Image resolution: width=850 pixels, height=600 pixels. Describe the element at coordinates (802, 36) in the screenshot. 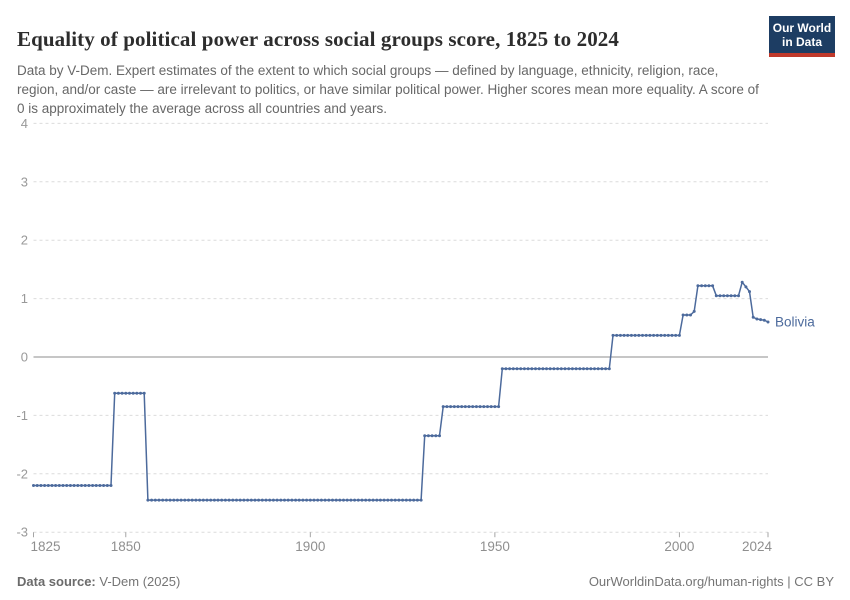

I see `owid-logo: Our World in Data` at that location.